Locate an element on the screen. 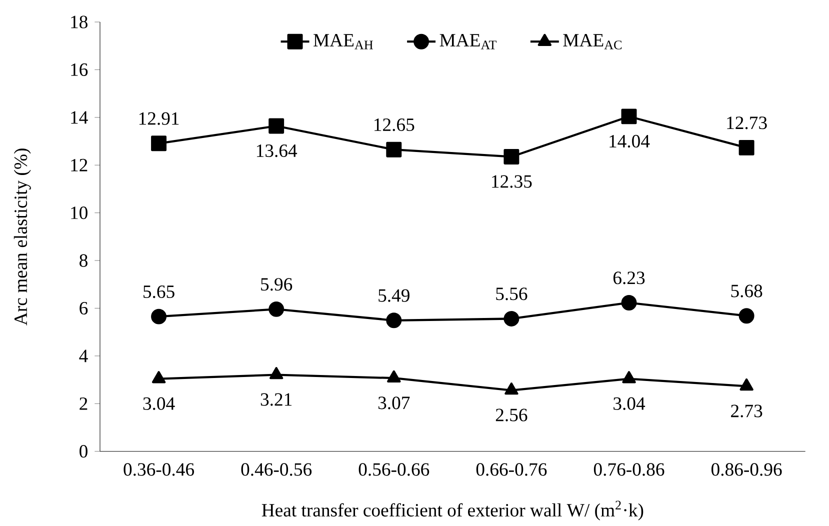 This screenshot has width=829, height=526. x-tick-label: 0.76-0.86 is located at coordinates (629, 469).